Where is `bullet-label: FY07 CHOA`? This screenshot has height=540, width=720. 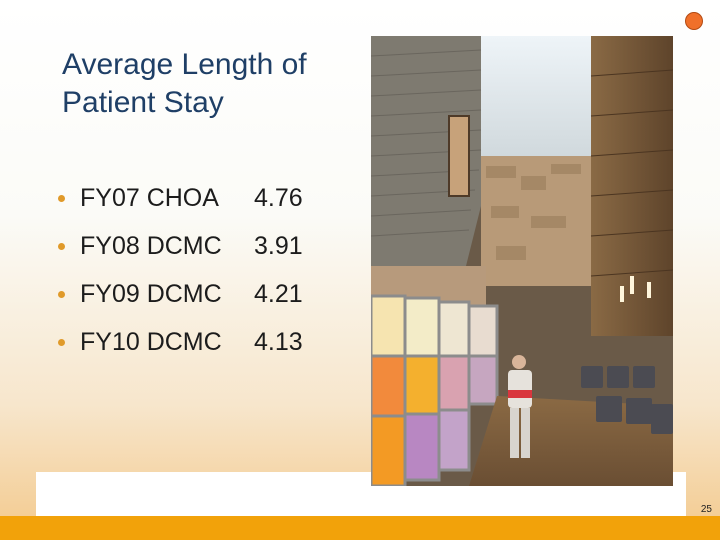 bullet-label: FY07 CHOA is located at coordinates (149, 197).